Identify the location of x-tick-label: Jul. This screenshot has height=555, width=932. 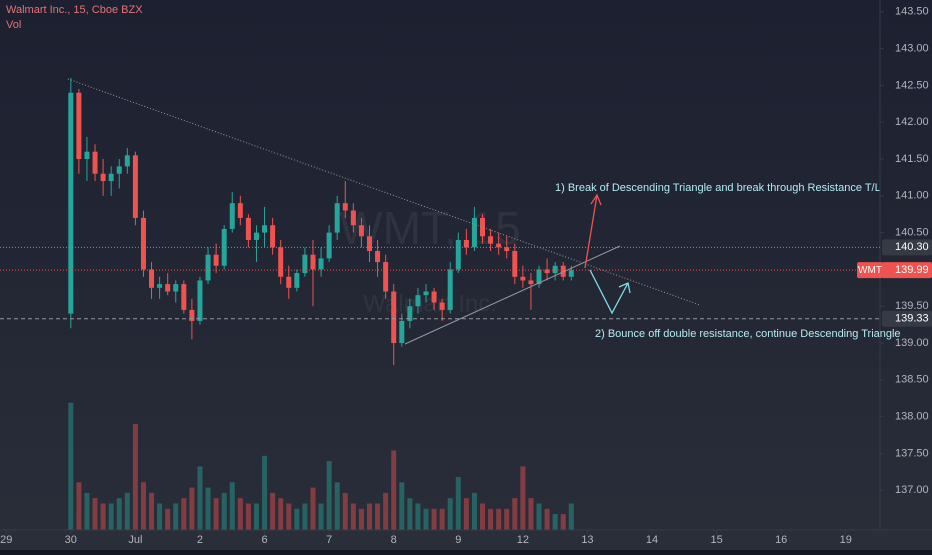
(135, 540).